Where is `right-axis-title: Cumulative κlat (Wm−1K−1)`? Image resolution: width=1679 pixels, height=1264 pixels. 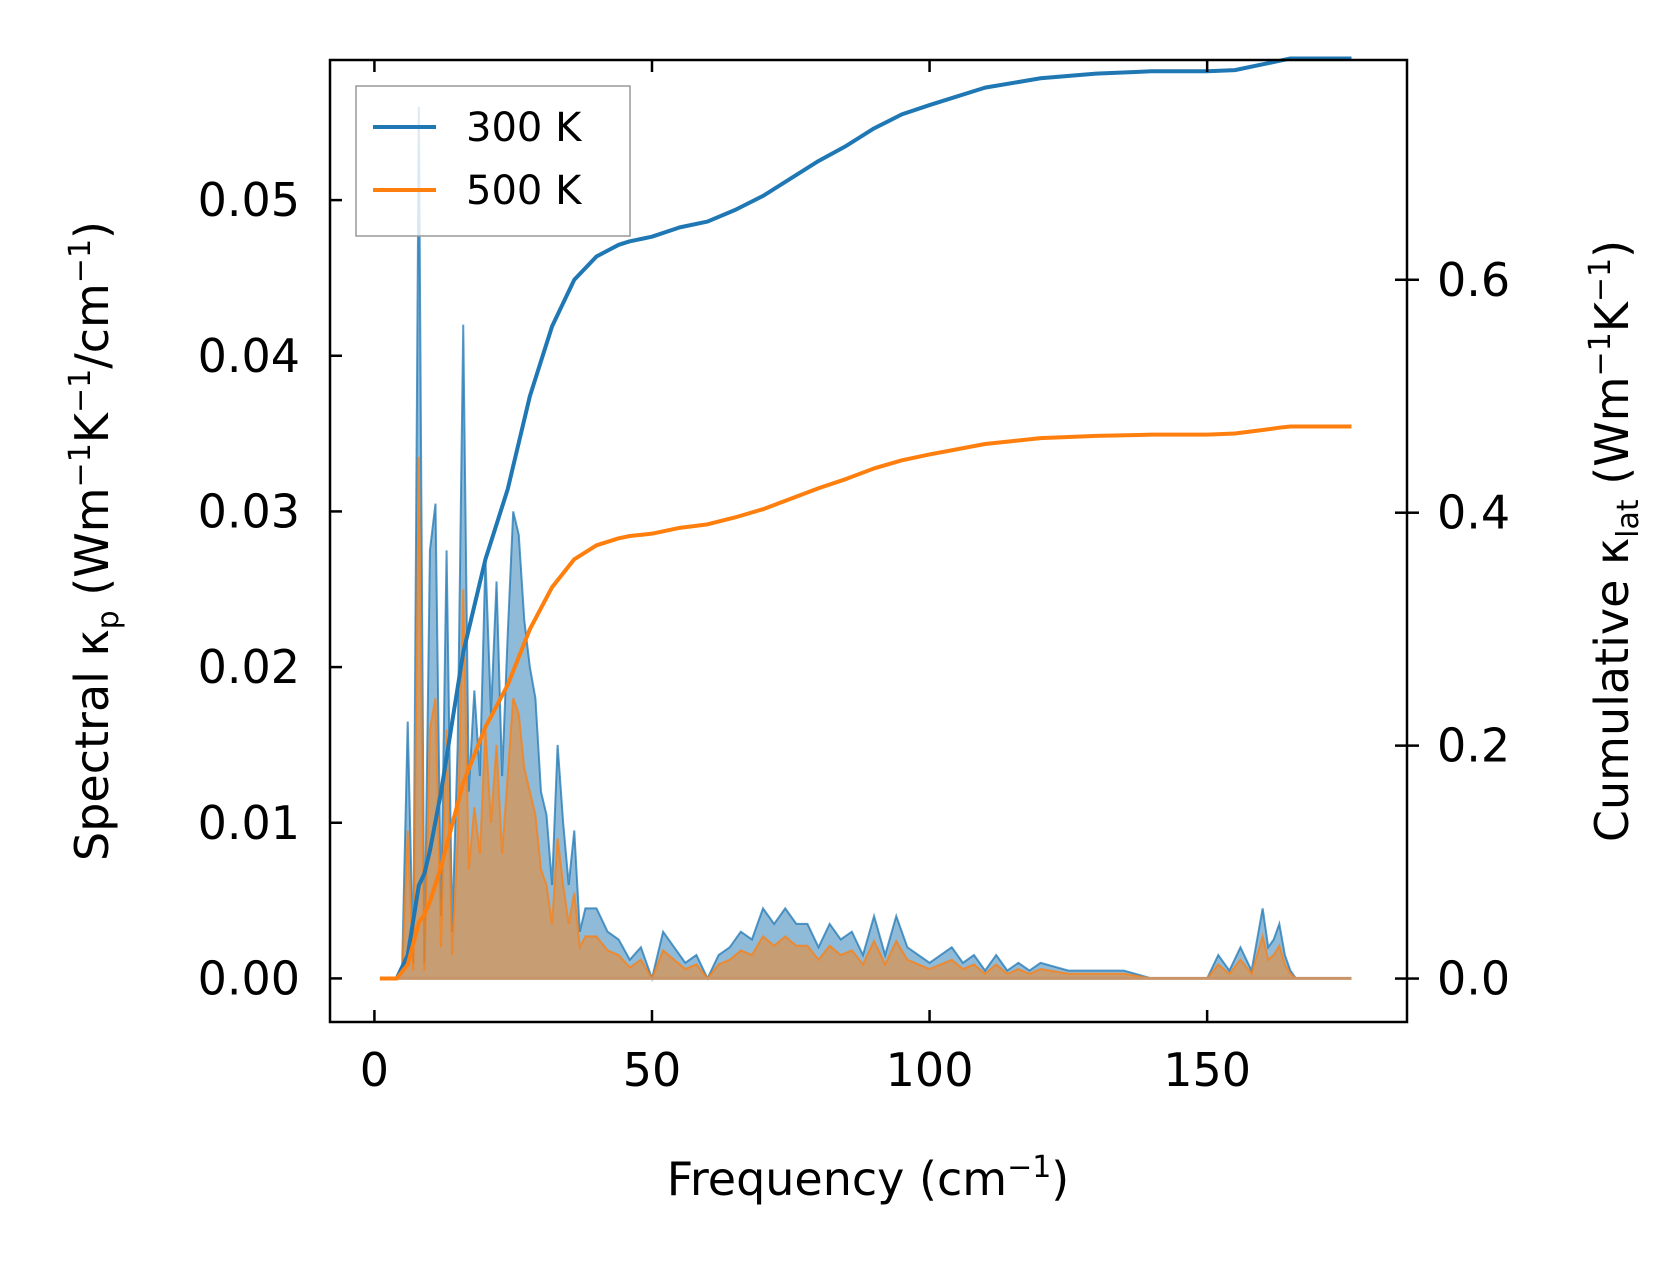 right-axis-title: Cumulative κlat (Wm−1K−1) is located at coordinates (1614, 541).